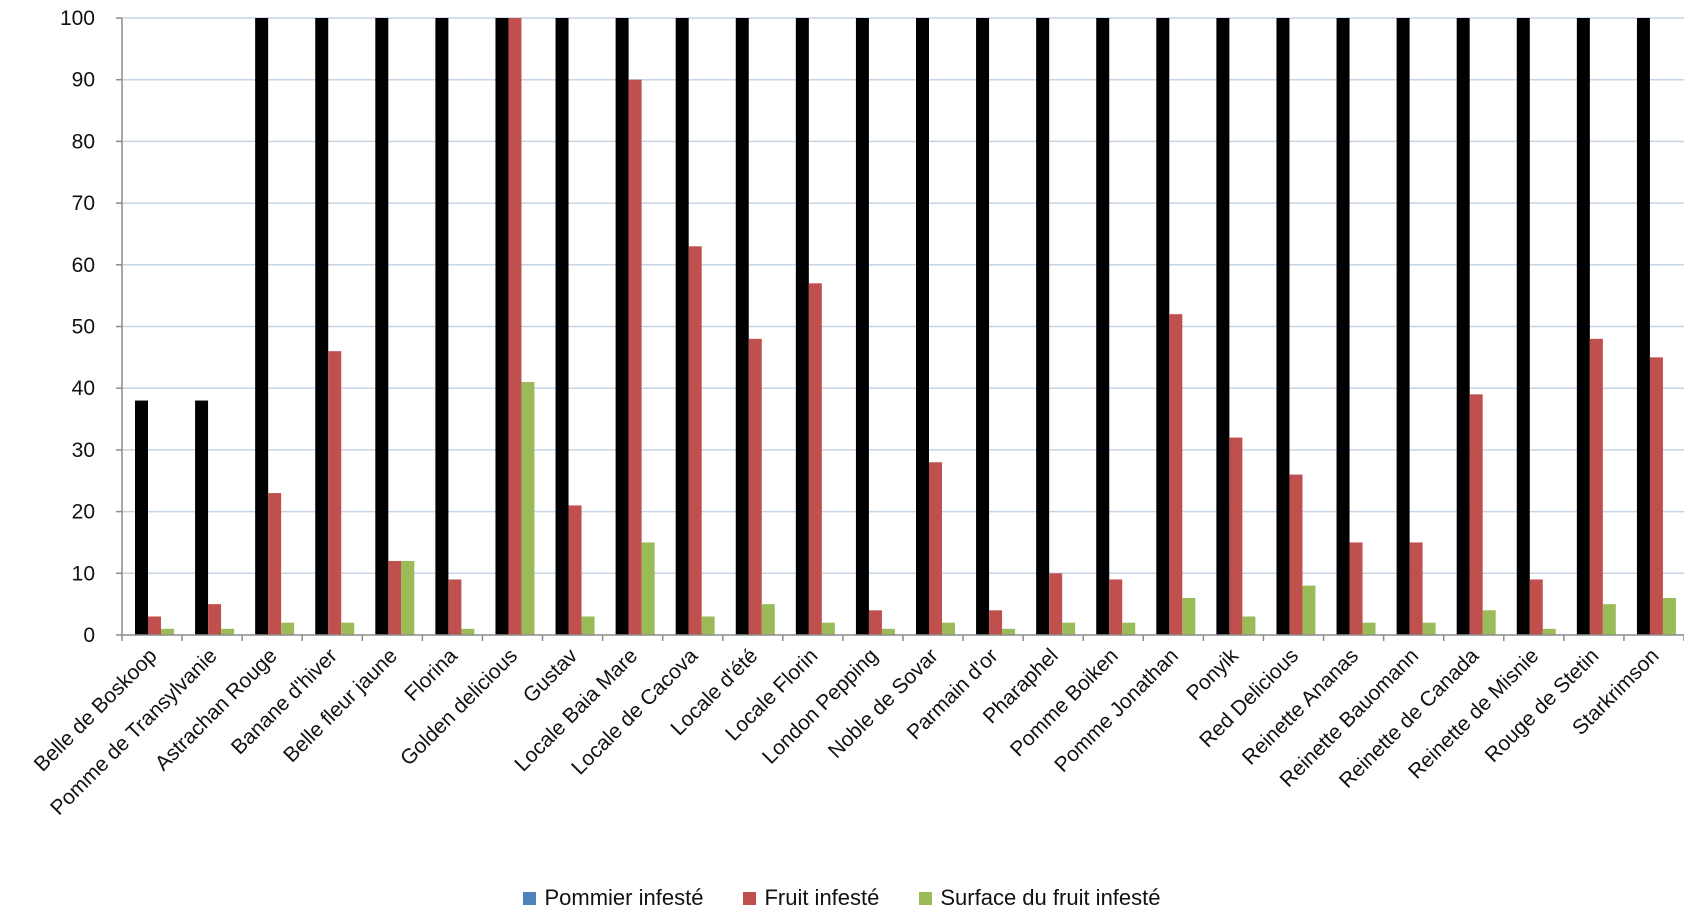 Image resolution: width=1684 pixels, height=912 pixels. What do you see at coordinates (83, 203) in the screenshot?
I see `y-tick-label: 70` at bounding box center [83, 203].